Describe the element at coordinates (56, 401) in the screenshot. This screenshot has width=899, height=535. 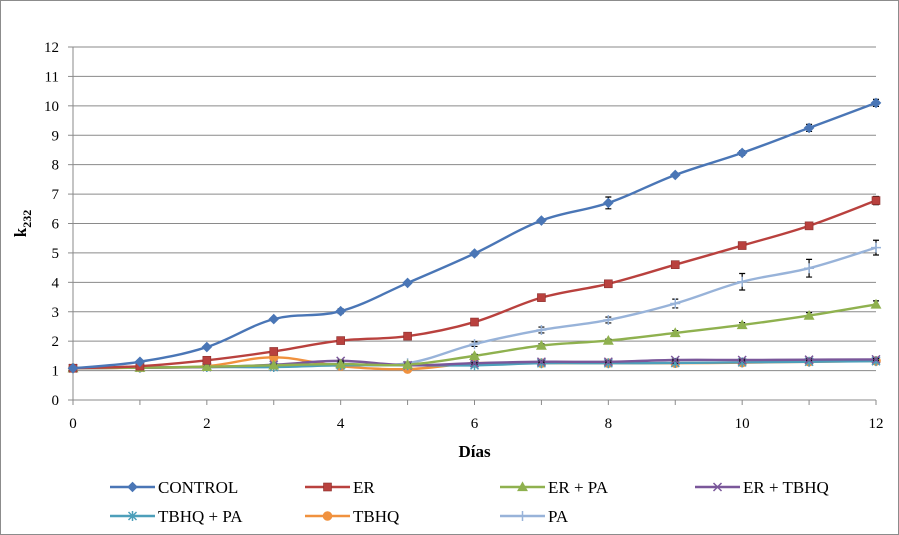
I see `y-tick-label: 0` at that location.